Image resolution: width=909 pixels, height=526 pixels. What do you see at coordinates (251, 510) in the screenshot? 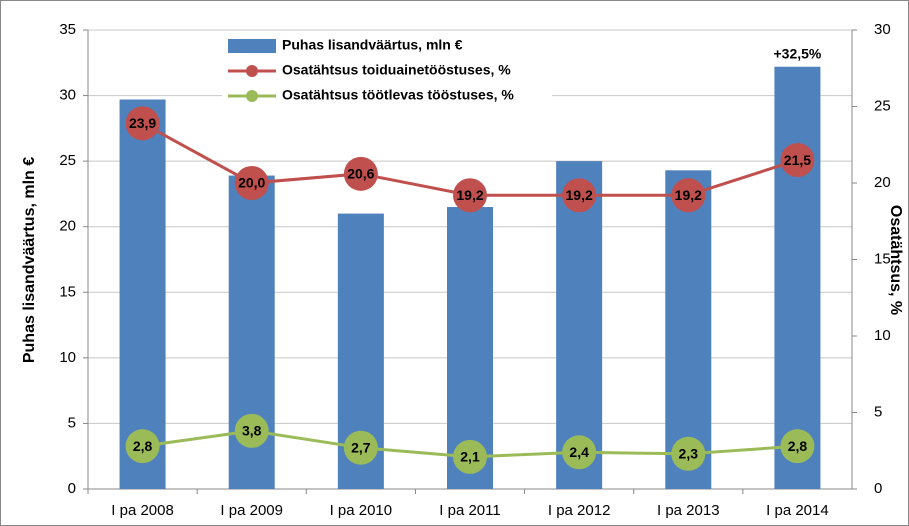
I see `x-tick-label: I pa 2009` at bounding box center [251, 510].